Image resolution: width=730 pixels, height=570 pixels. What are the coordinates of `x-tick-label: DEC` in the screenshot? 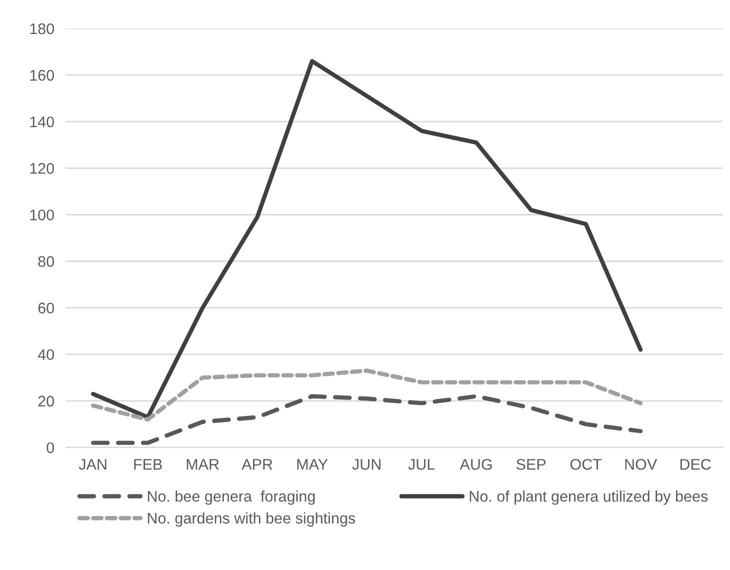 It's located at (695, 464).